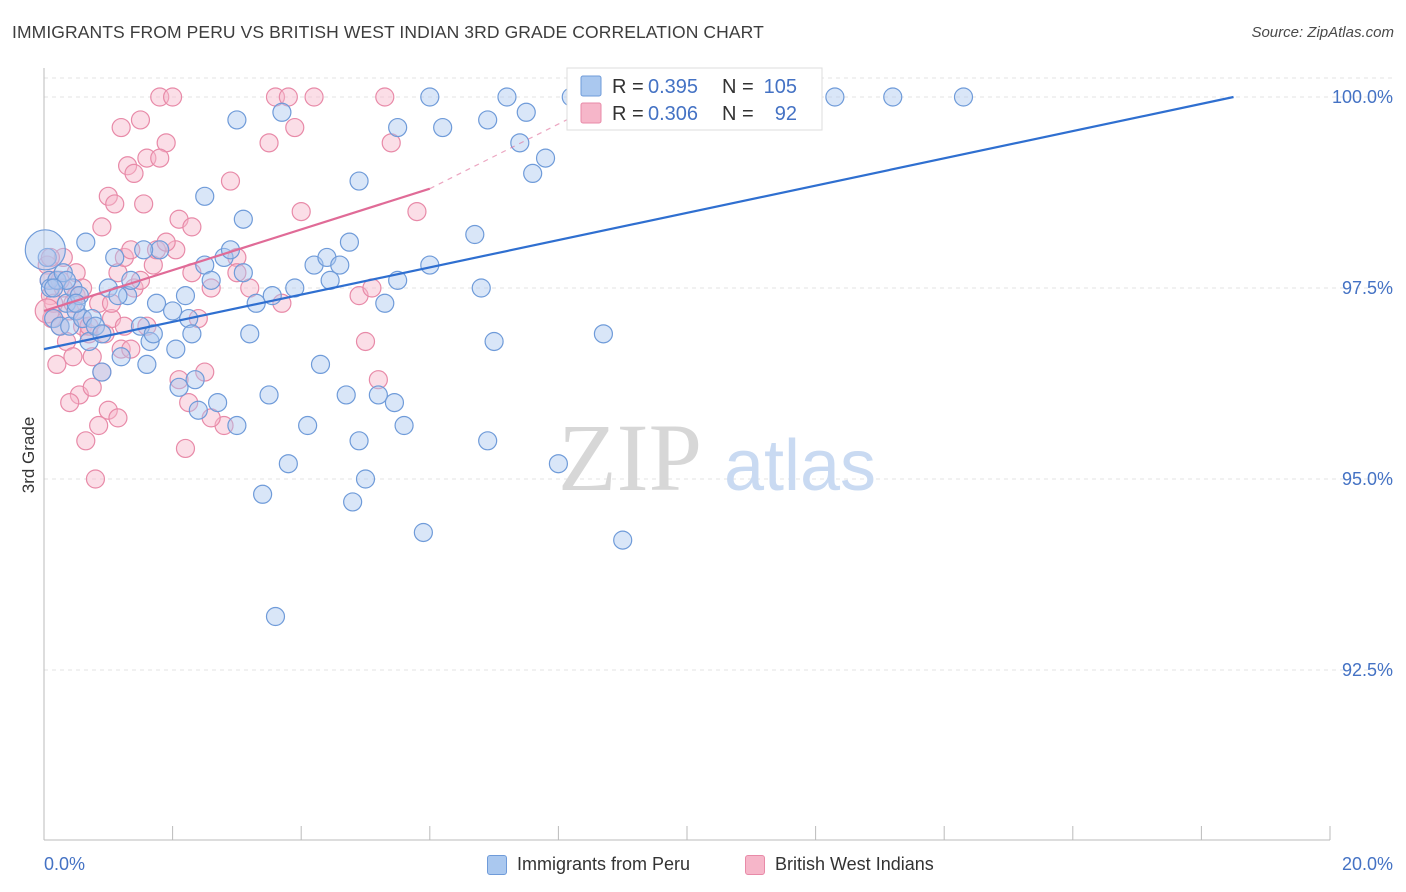  What do you see at coordinates (854, 864) in the screenshot?
I see `legend-label-bwi: British West Indians` at bounding box center [854, 864].